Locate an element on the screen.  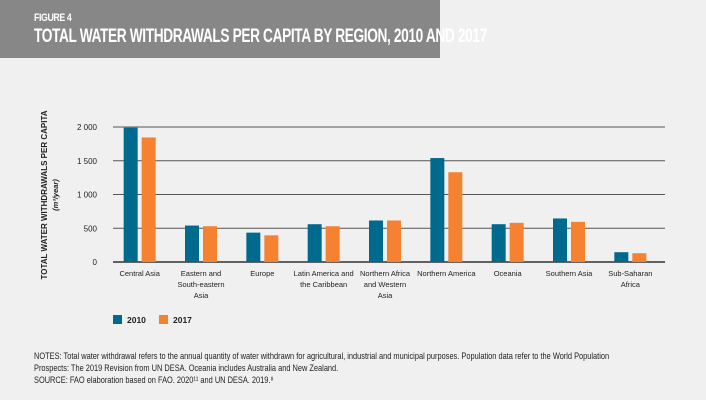
y-tick-label: 1 000 is located at coordinates (87, 195).